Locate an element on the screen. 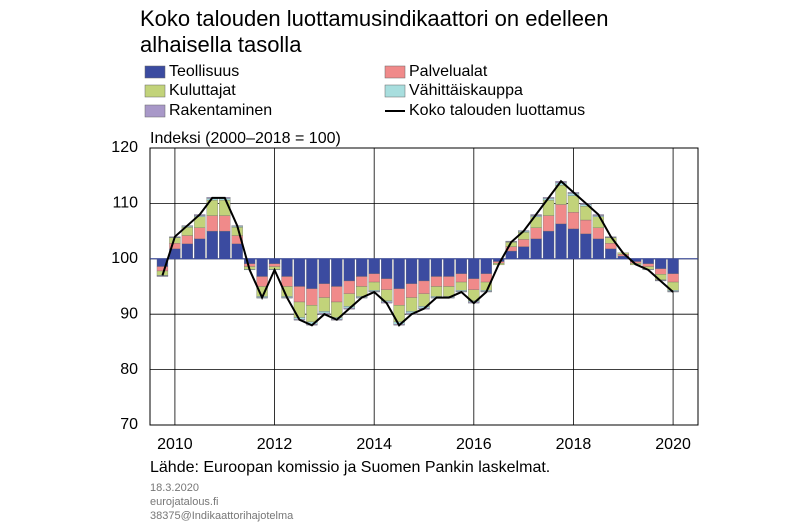 The height and width of the screenshot is (523, 800). y-tick-label: 110 is located at coordinates (125, 203).